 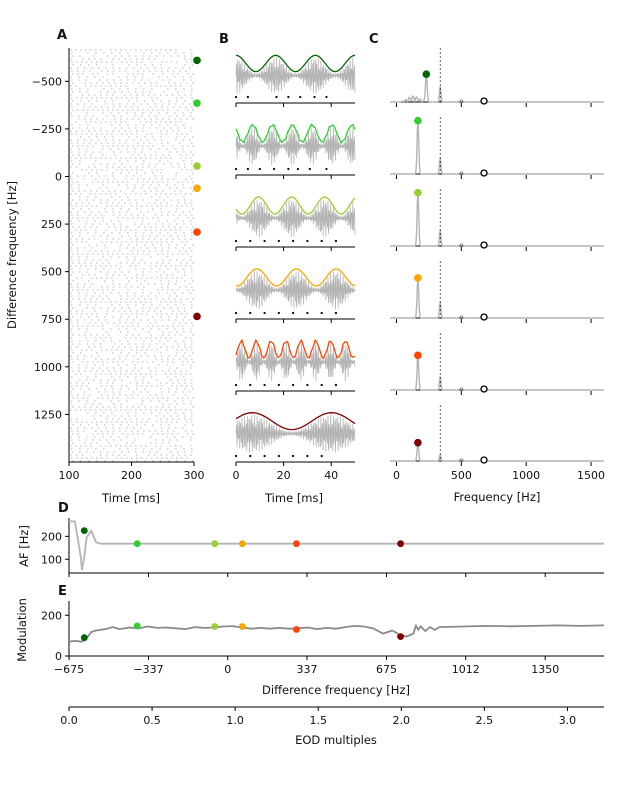 I want to click on panel-e-label: E, so click(x=62, y=591).